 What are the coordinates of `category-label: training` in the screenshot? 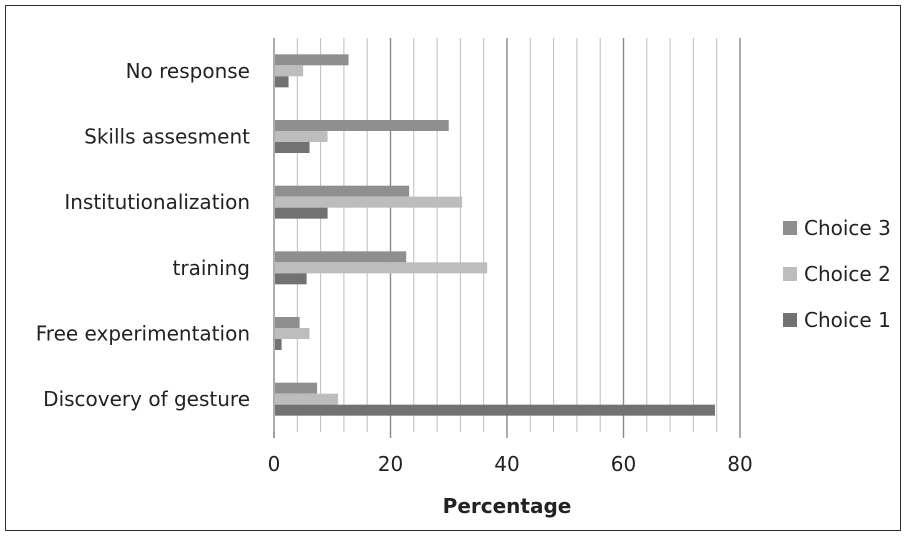 It's located at (211, 268).